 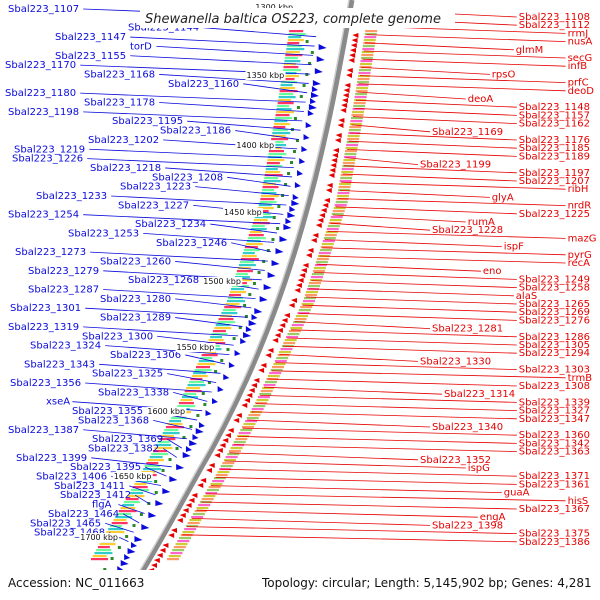 I want to click on right-gene-label: Sbal223_1303, so click(x=554, y=370).